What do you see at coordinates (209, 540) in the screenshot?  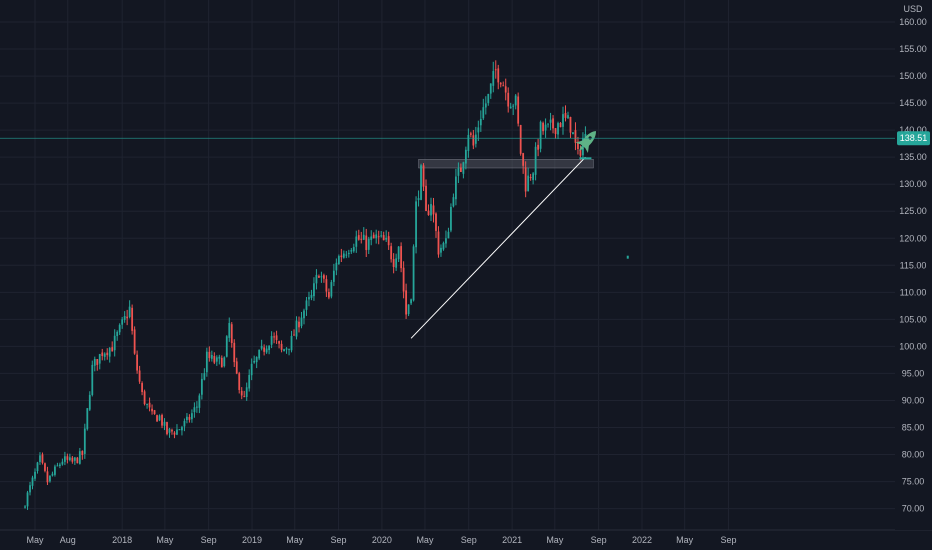 I see `x-tick-label: Sep` at bounding box center [209, 540].